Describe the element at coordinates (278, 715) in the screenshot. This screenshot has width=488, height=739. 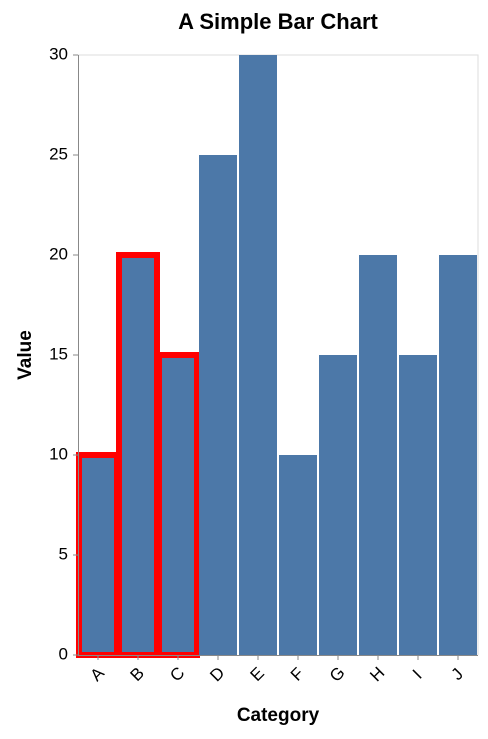
I see `x-axis-title: Category` at that location.